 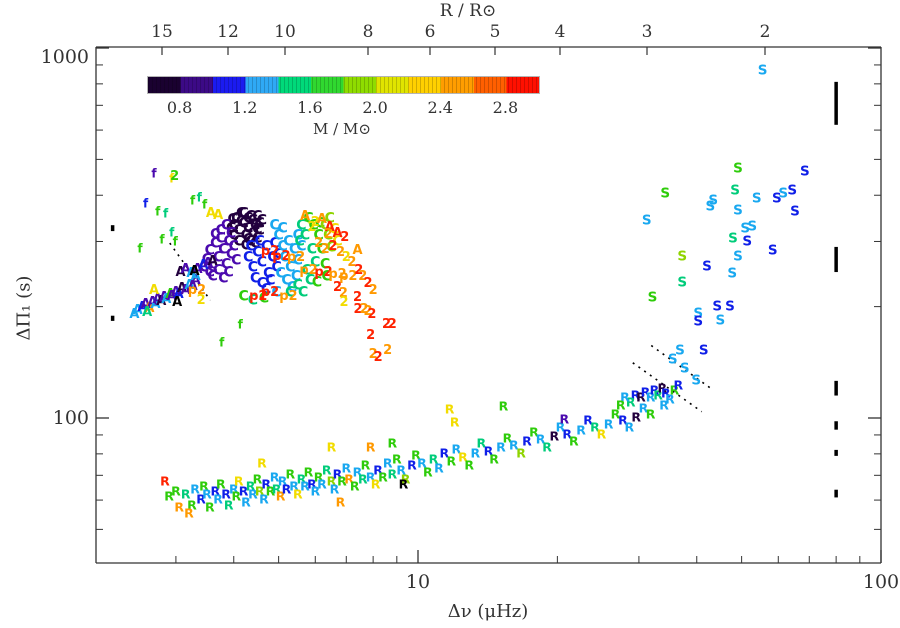 What do you see at coordinates (468, 11) in the screenshot?
I see `top-axis-title: R / R⊙` at bounding box center [468, 11].